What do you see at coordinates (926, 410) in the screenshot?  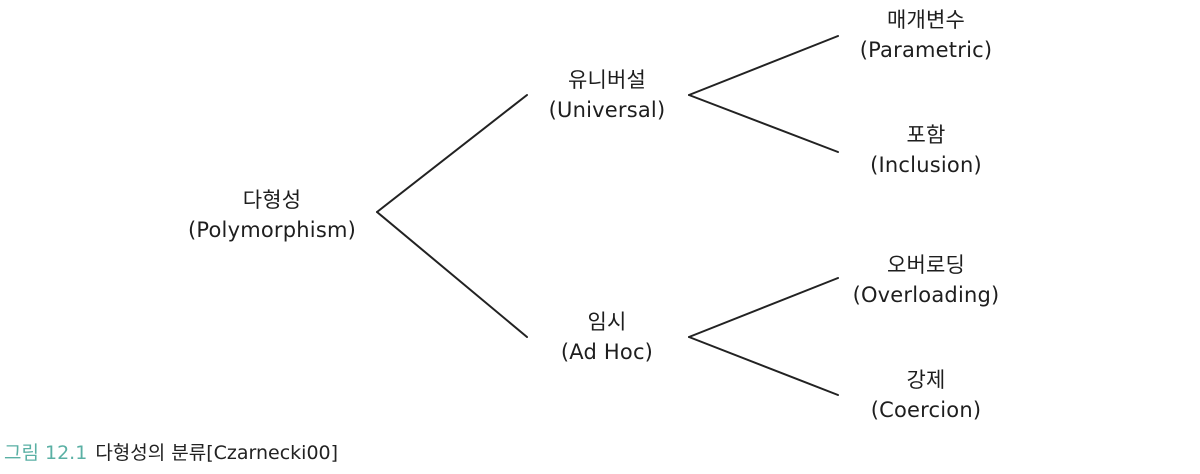 I see `node-coercion-english: (Coercion)` at bounding box center [926, 410].